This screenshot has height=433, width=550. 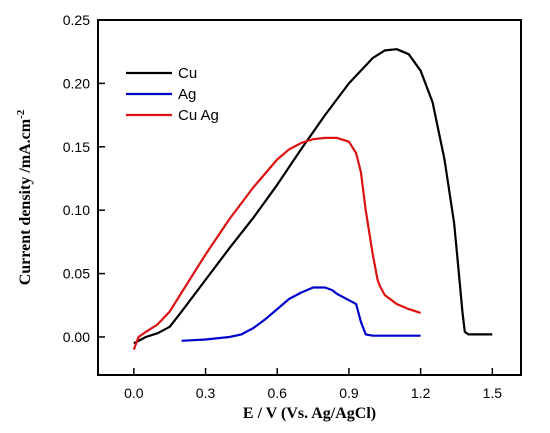 What do you see at coordinates (134, 393) in the screenshot?
I see `x-tick-label: 0.0` at bounding box center [134, 393].